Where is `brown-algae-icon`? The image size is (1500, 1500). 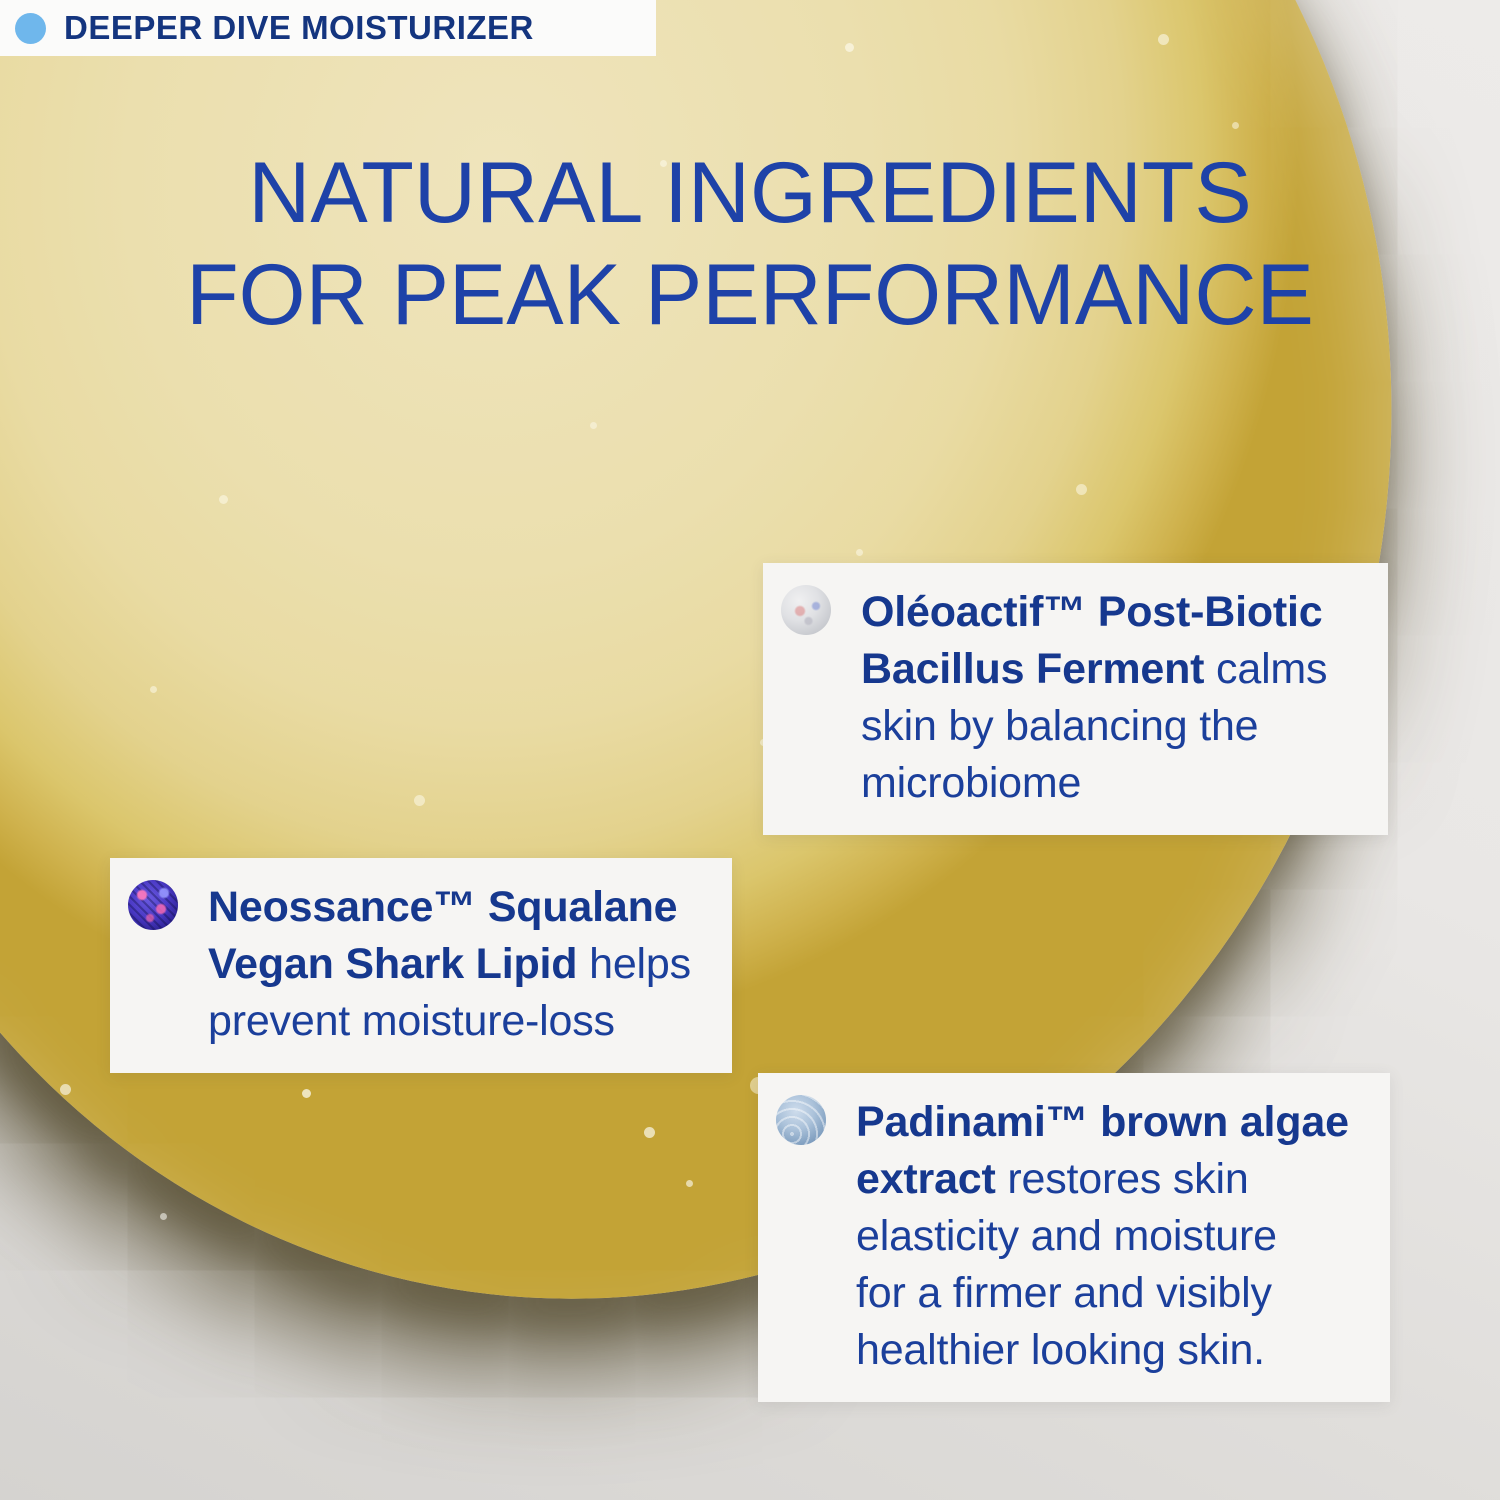
brown-algae-icon is located at coordinates (801, 1120).